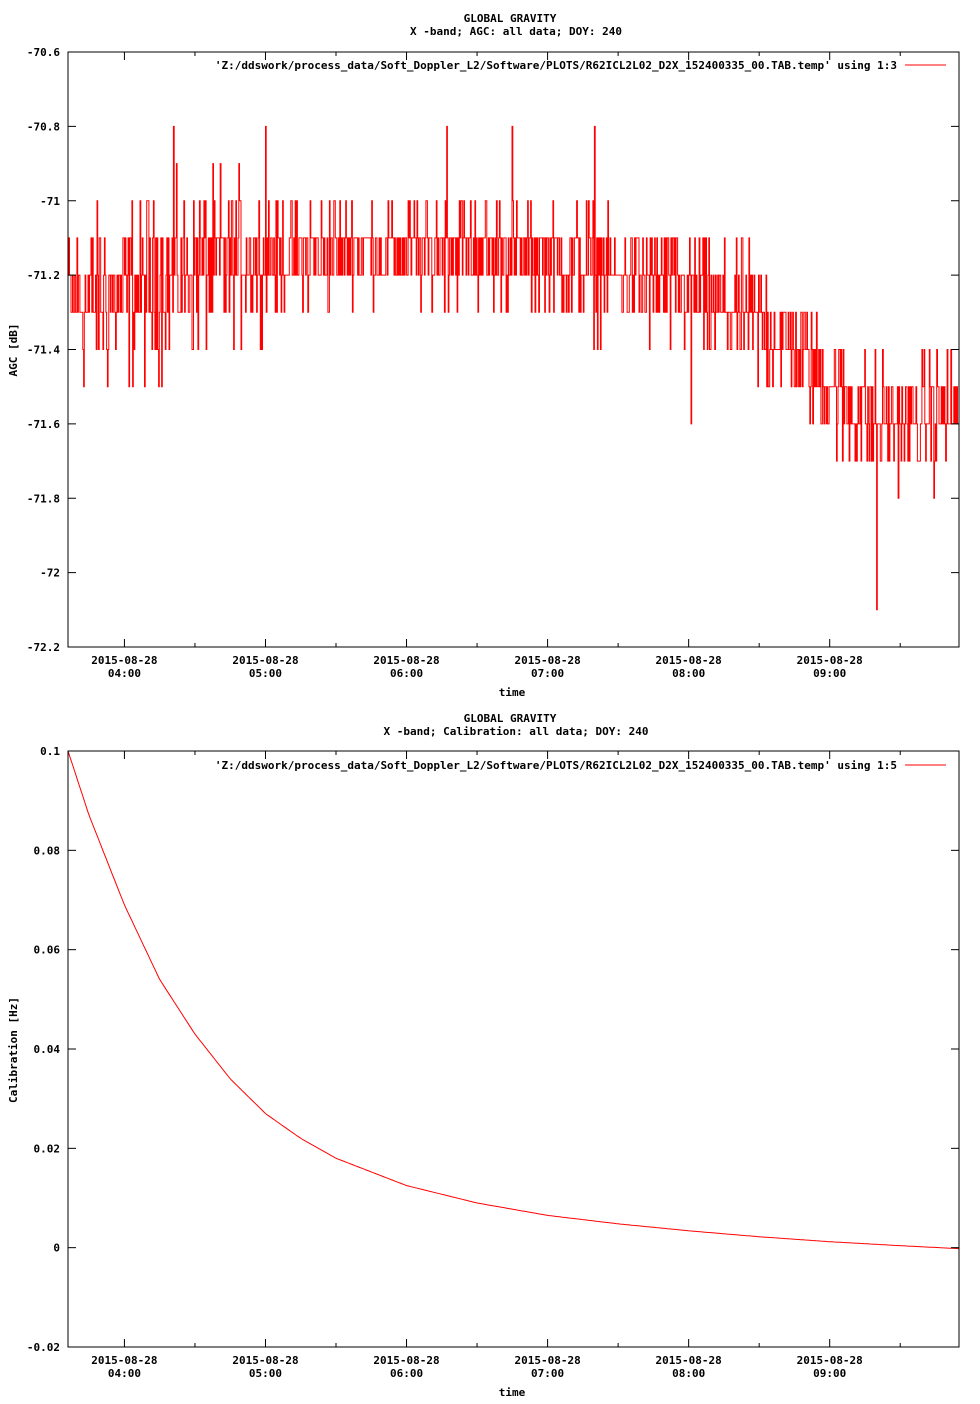 This screenshot has height=1404, width=980. What do you see at coordinates (47, 1148) in the screenshot?
I see `calibration-y-tick-label: 0.02` at bounding box center [47, 1148].